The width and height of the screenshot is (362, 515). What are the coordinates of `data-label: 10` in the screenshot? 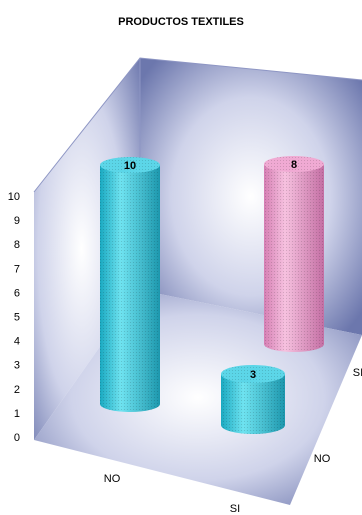 It's located at (130, 166).